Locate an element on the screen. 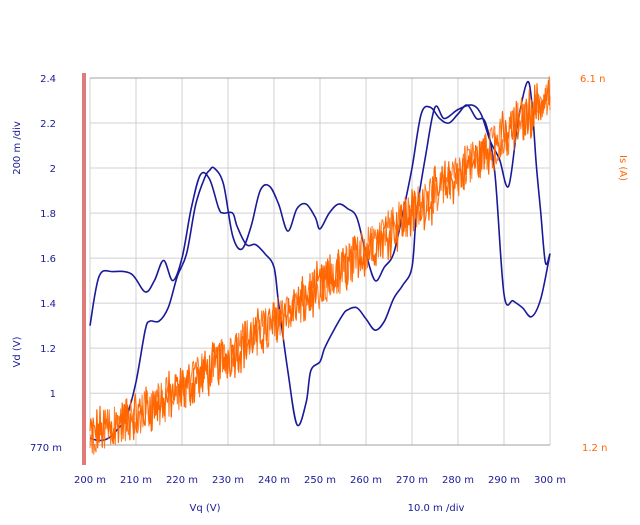 The width and height of the screenshot is (640, 525). left-tick-label: 2 is located at coordinates (53, 169).